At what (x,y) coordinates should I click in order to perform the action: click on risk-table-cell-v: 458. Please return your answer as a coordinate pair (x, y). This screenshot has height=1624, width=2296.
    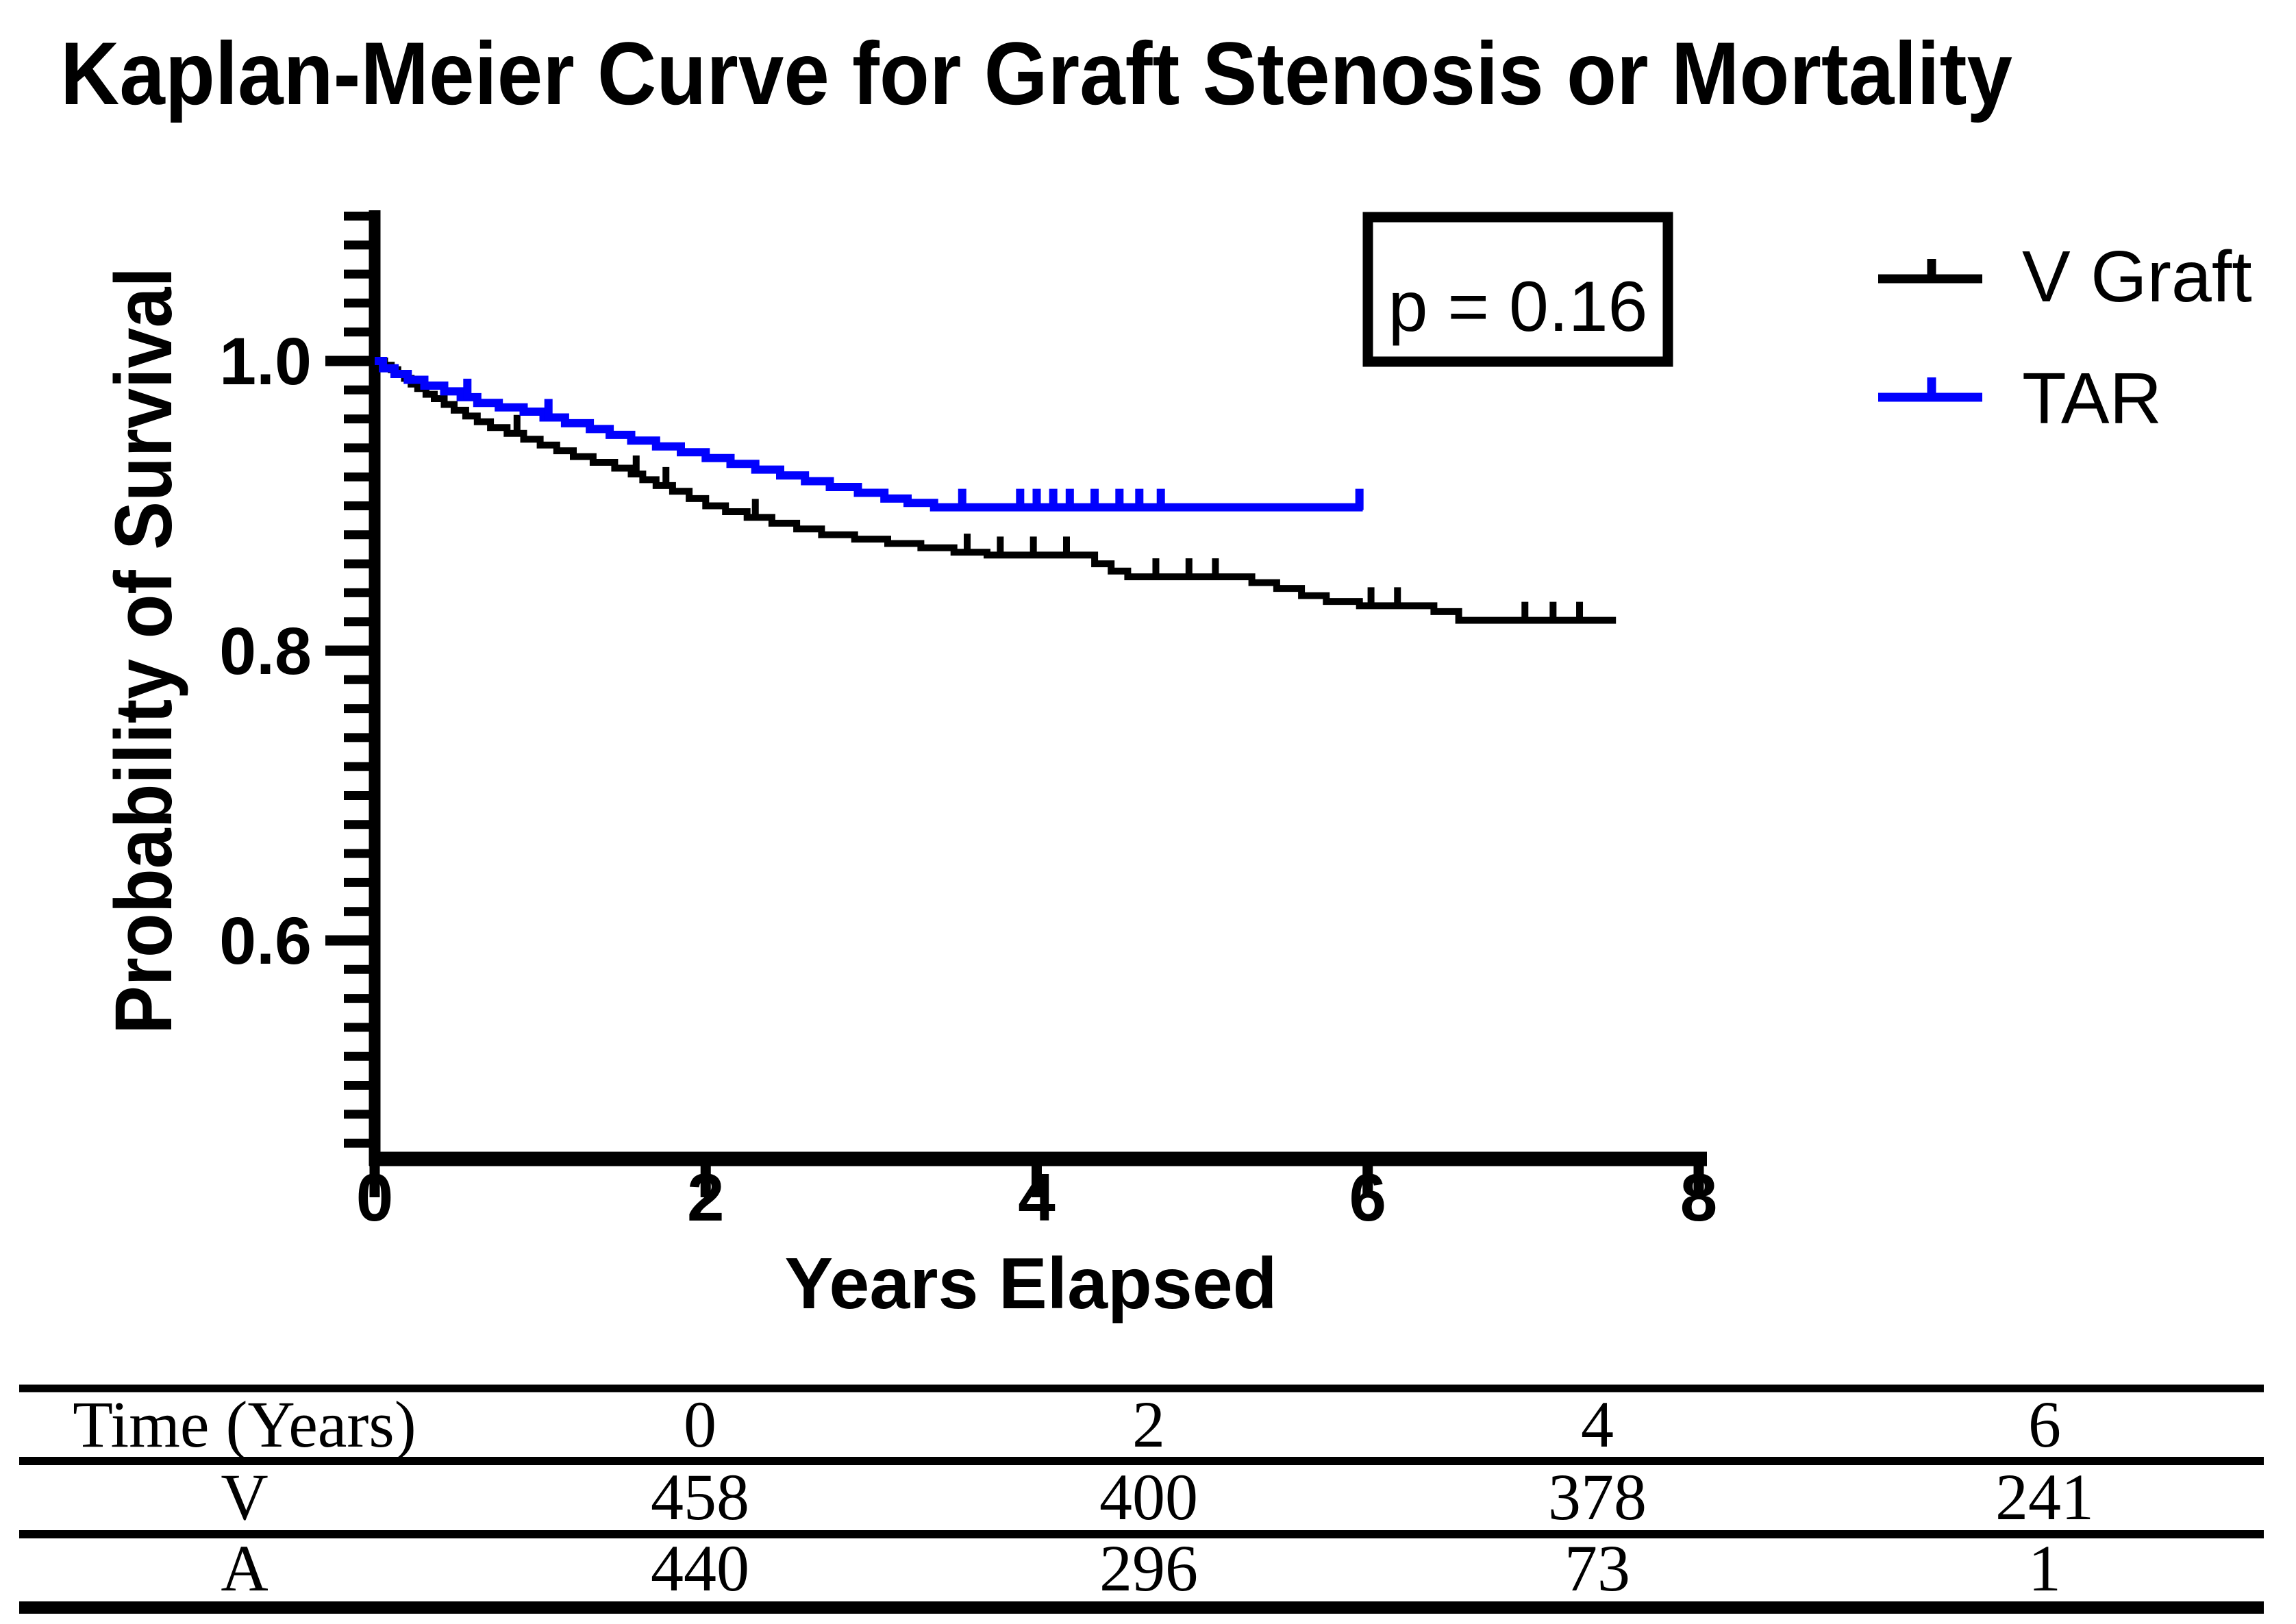
    Looking at the image, I should click on (700, 1497).